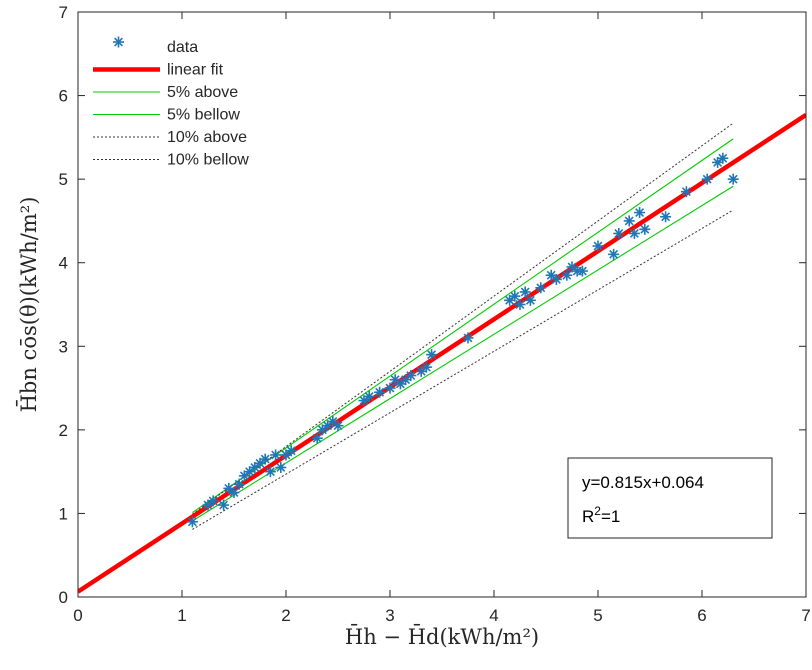 The height and width of the screenshot is (670, 812). I want to click on legend-item: 5% bellow, so click(166, 115).